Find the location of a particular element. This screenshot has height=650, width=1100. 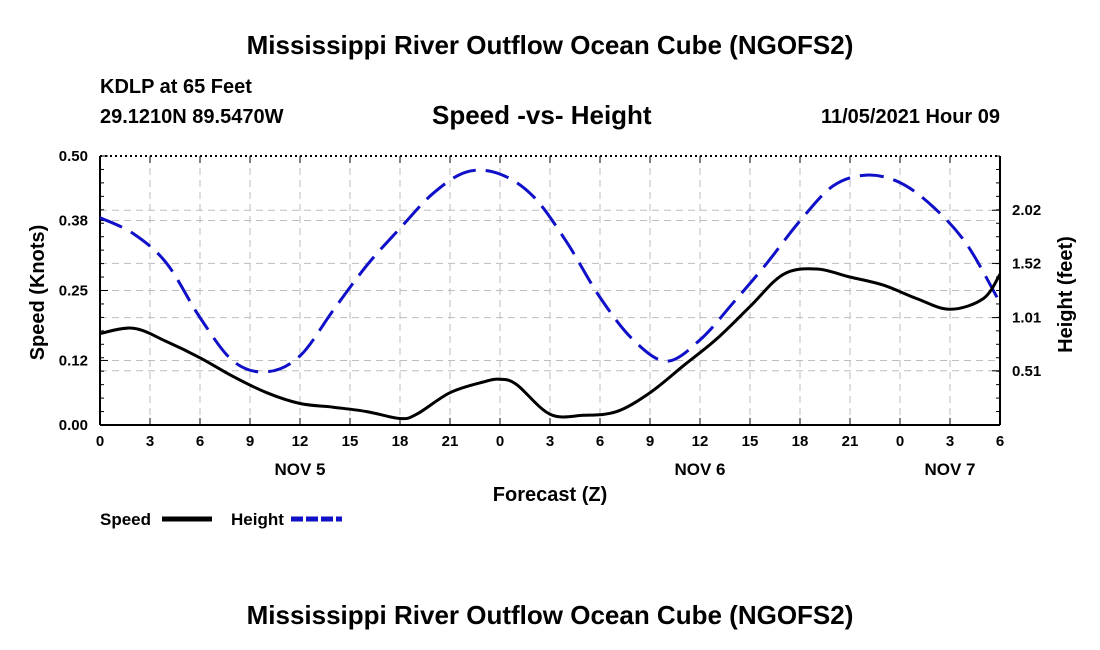

x-date-label: NOV 7 is located at coordinates (949, 469).